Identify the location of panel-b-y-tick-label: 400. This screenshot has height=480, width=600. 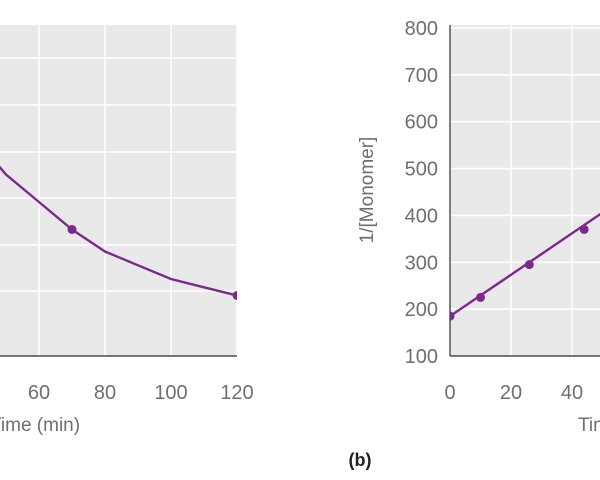
(421, 216).